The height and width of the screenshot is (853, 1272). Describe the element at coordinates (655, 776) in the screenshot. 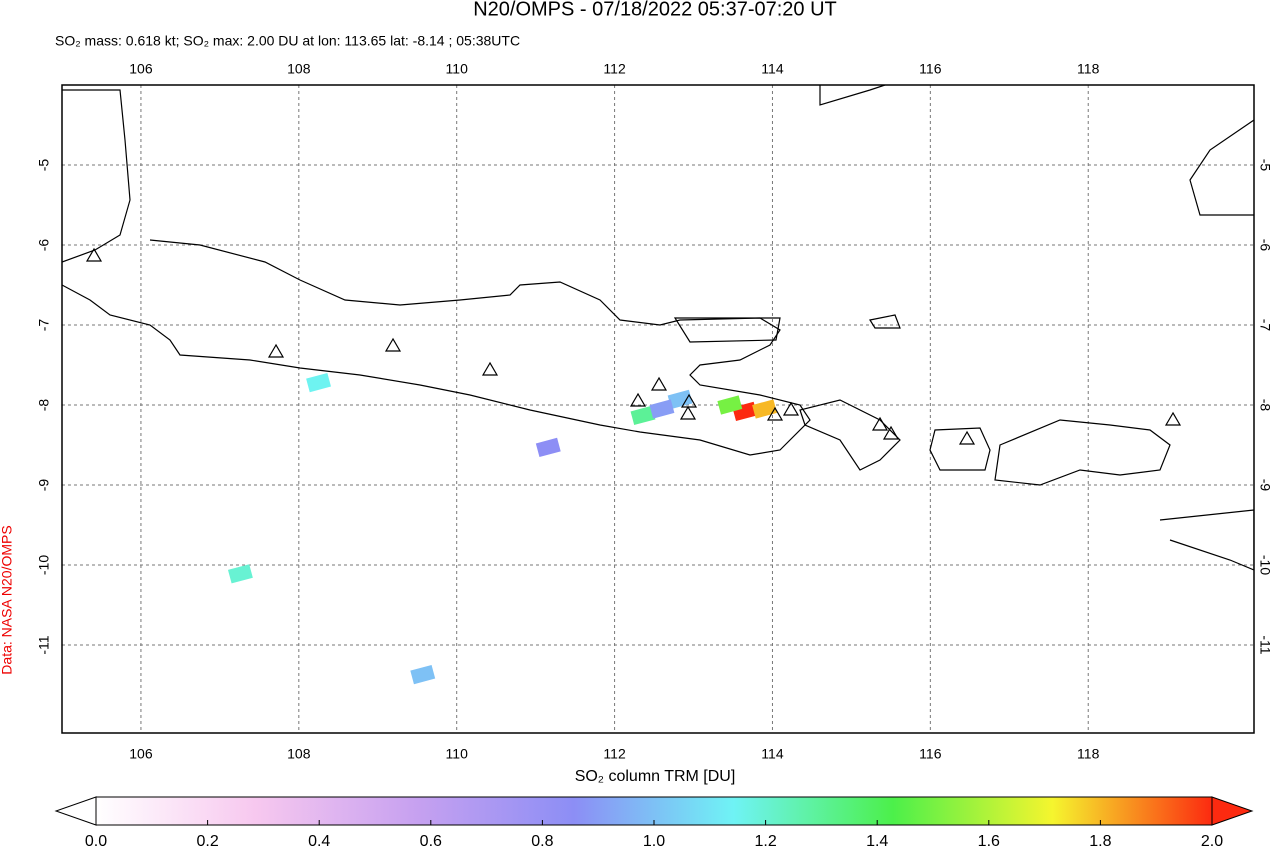

I see `colorbar-label: SO₂ column TRM [DU]` at that location.